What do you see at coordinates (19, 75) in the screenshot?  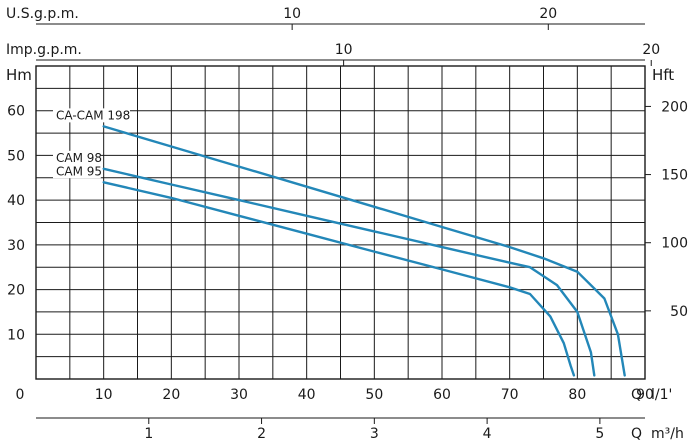 I see `y-left-axis-label: Hm` at bounding box center [19, 75].